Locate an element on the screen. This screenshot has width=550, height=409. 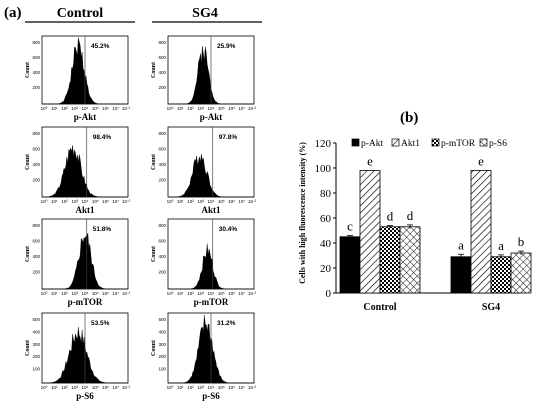
panel-a-letter: (a) is located at coordinates (13, 13).